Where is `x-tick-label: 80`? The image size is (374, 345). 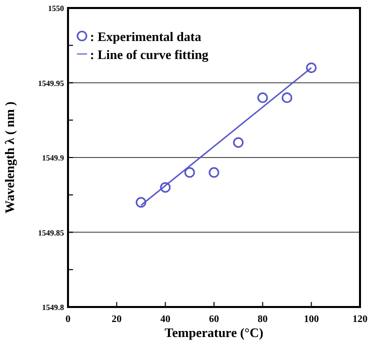
x-tick-label: 80 is located at coordinates (263, 319).